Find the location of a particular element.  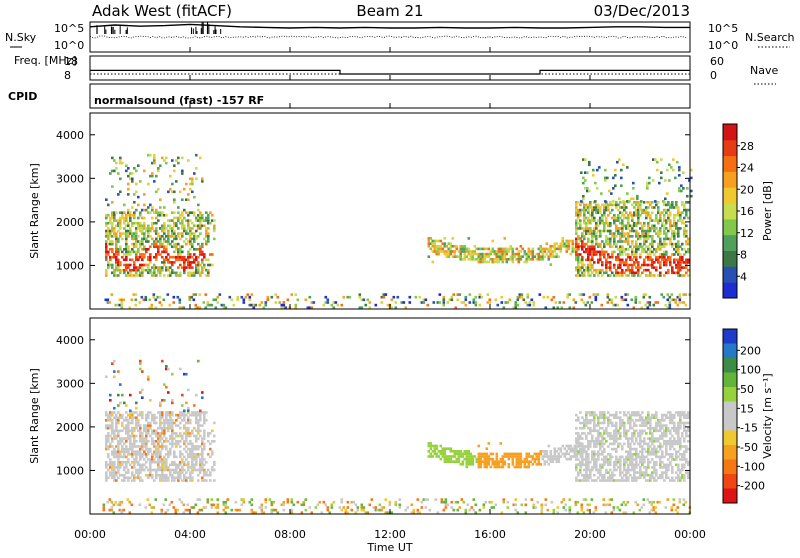

colorbar-tick-label: 24 is located at coordinates (747, 168).